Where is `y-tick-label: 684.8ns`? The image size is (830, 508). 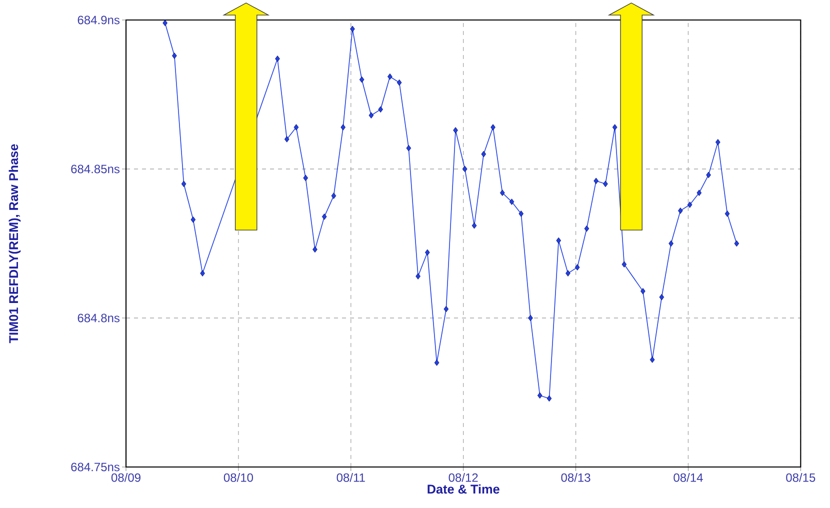
y-tick-label: 684.8ns is located at coordinates (99, 318).